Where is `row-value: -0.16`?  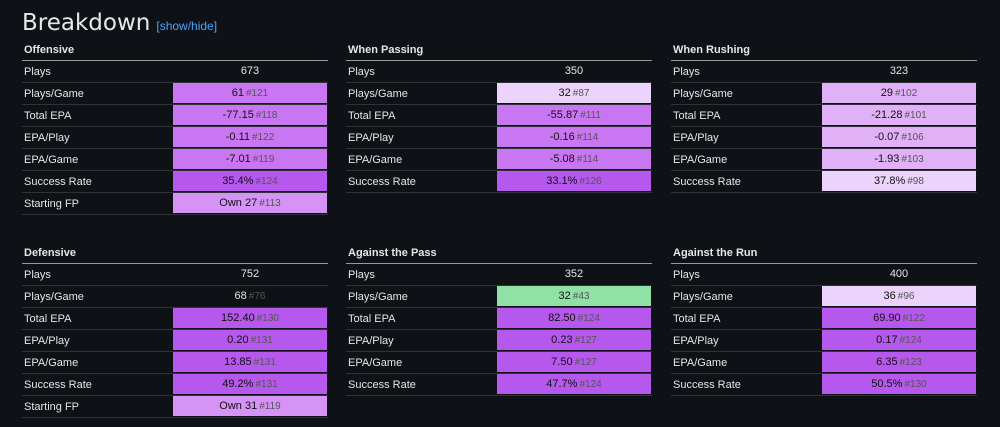
row-value: -0.16 is located at coordinates (562, 137).